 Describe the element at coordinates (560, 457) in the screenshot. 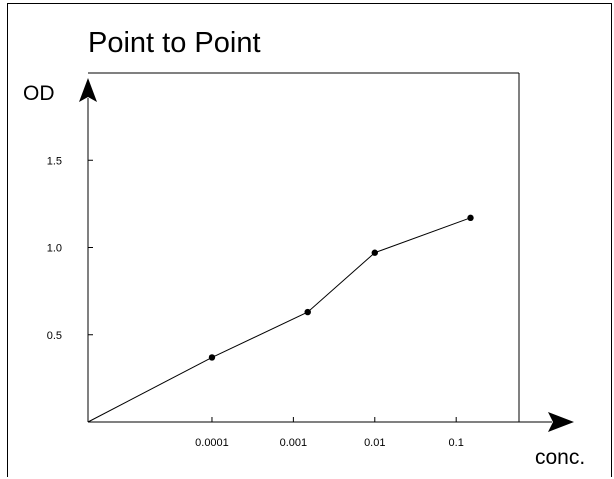

I see `x-axis-label: conc.` at that location.